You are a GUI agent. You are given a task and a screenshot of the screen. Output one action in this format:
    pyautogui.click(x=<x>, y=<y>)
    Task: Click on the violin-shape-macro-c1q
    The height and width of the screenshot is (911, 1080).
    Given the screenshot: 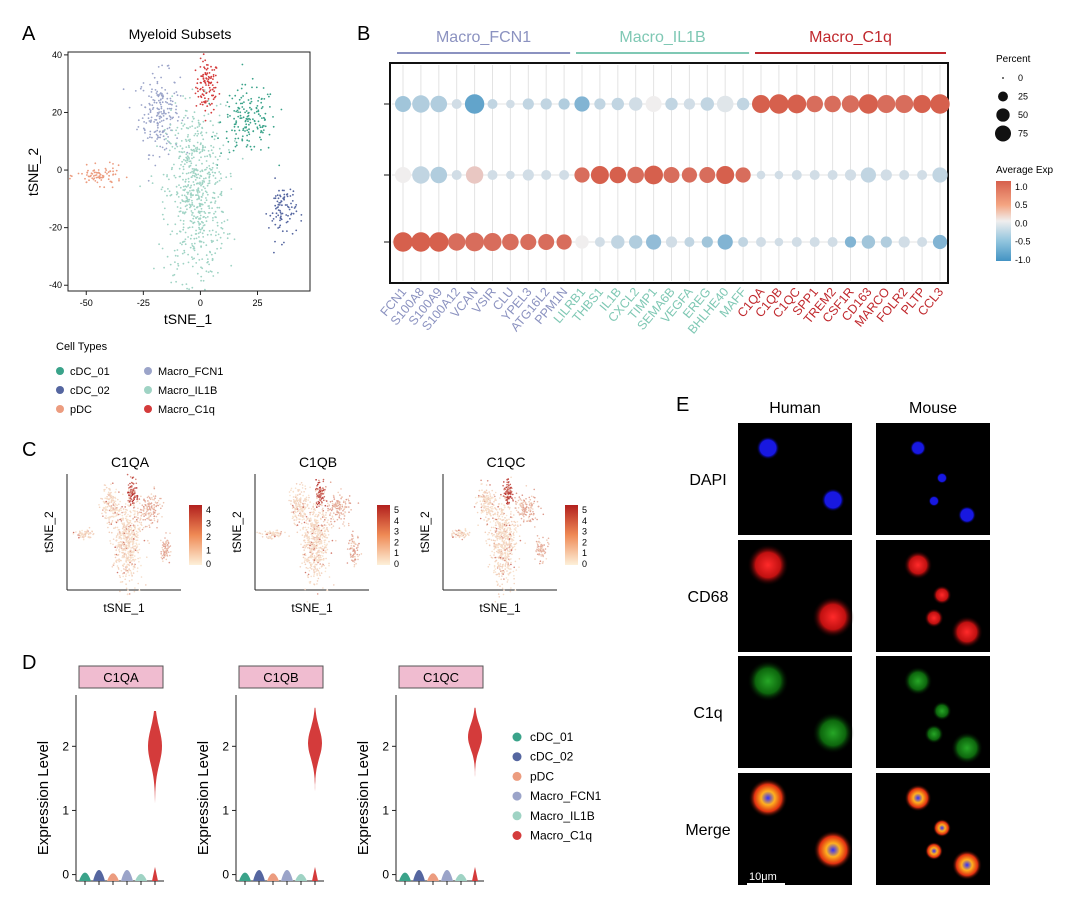 What is the action you would take?
    pyautogui.click(x=475, y=747)
    